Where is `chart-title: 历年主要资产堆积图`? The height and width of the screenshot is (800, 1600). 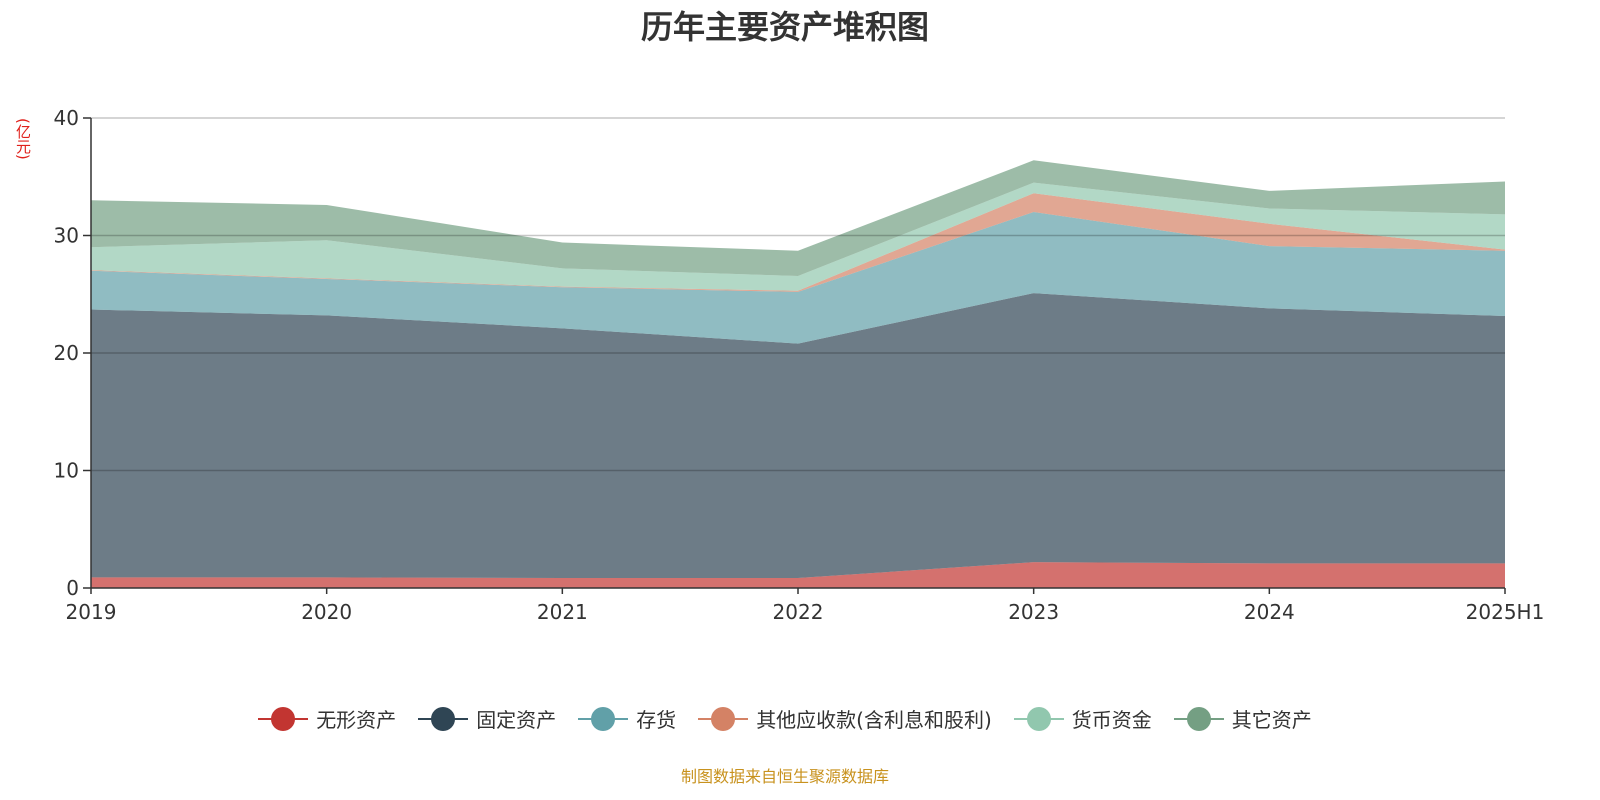
chart-title: 历年主要资产堆积图 is located at coordinates (784, 27).